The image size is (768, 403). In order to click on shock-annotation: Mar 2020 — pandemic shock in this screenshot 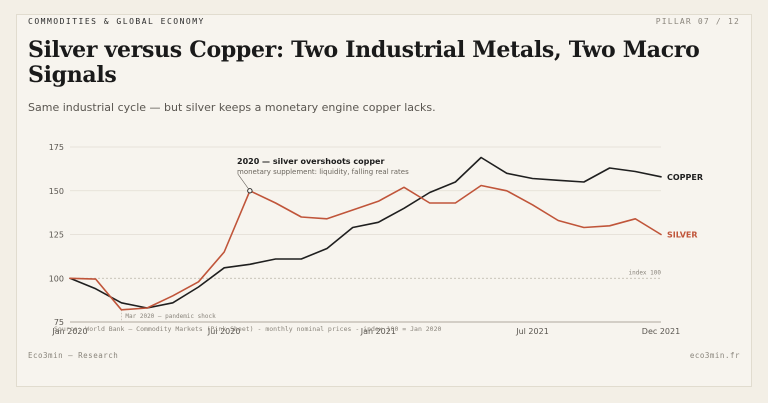, I will do `click(170, 316)`.